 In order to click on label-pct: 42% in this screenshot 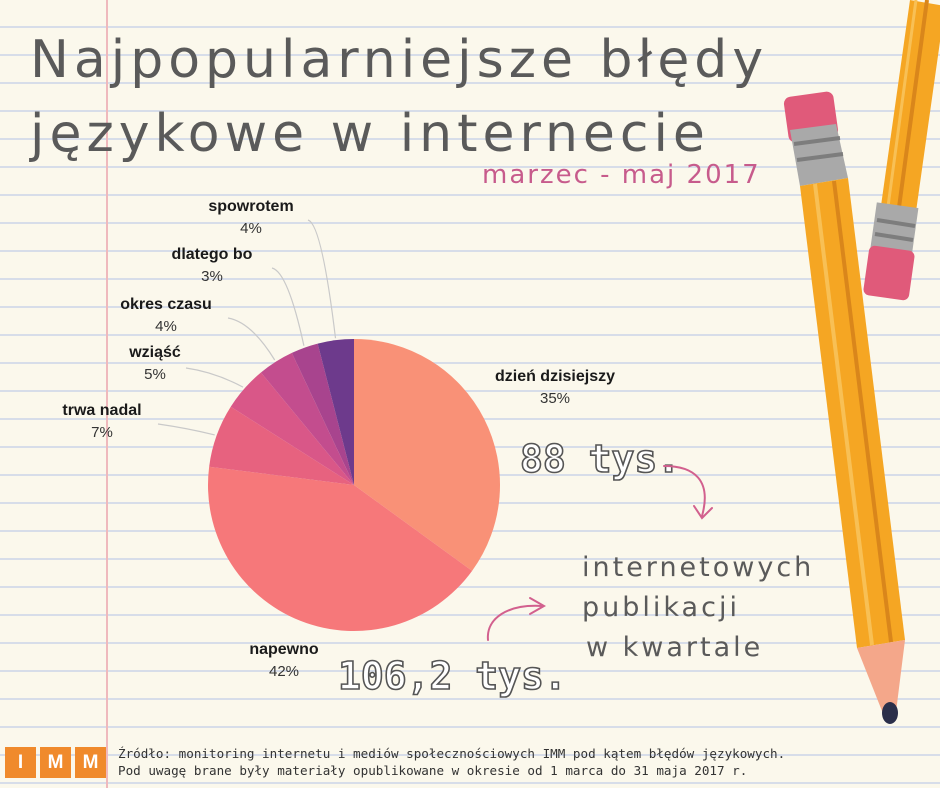, I will do `click(284, 671)`.